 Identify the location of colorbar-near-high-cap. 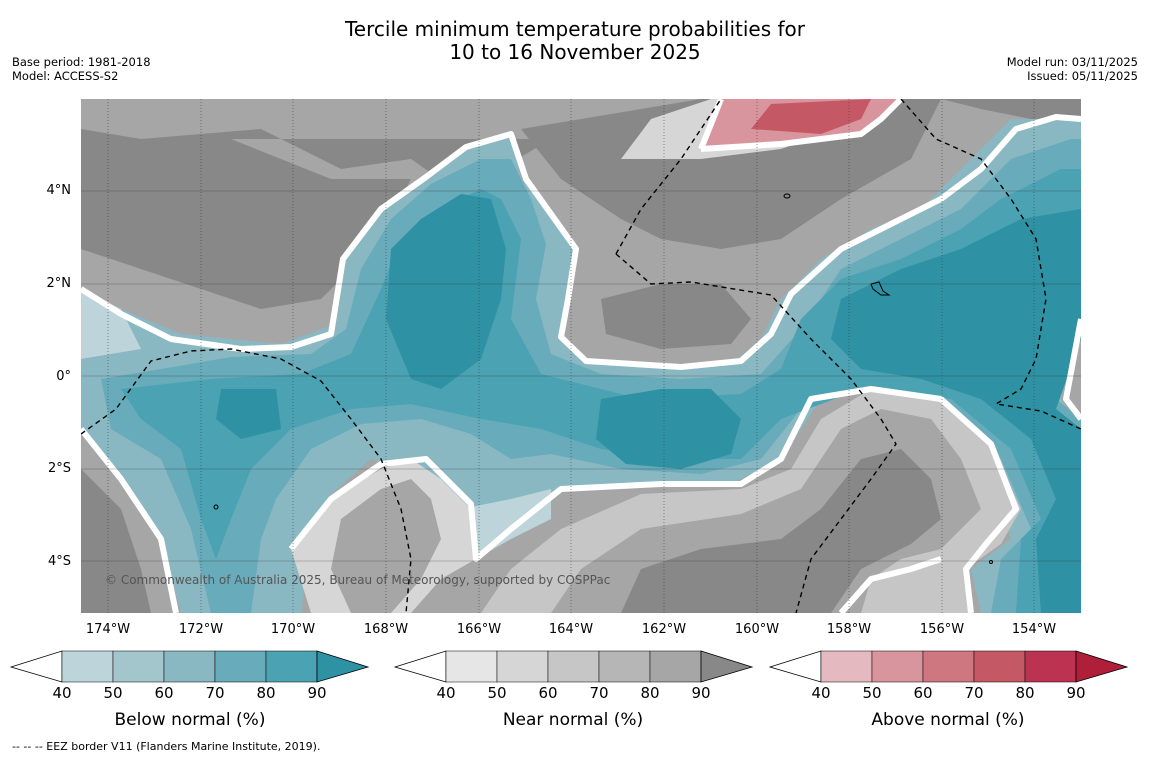
(727, 666).